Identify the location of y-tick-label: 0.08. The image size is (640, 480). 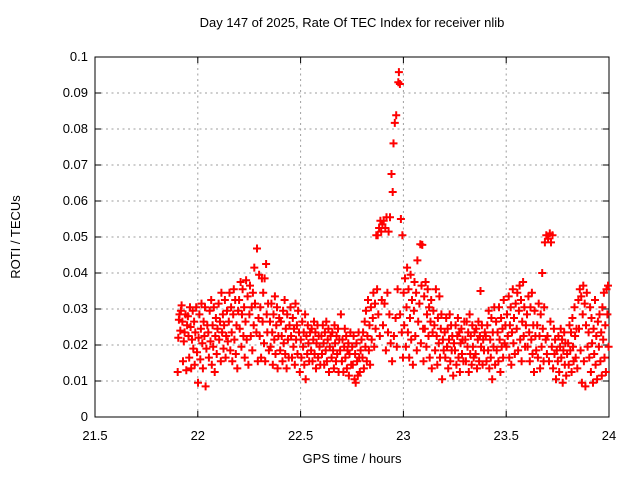
(75, 128).